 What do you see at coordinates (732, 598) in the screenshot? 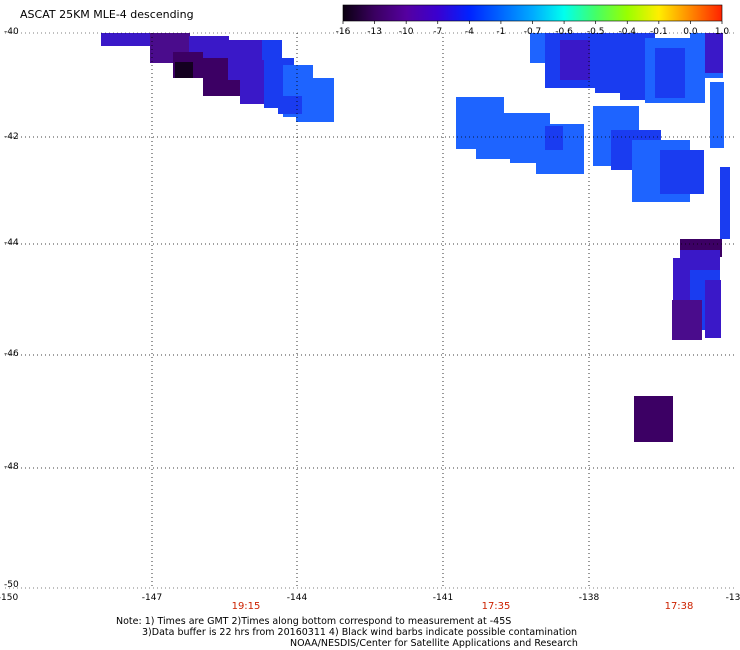
I see `lon-label: -13` at bounding box center [732, 598].